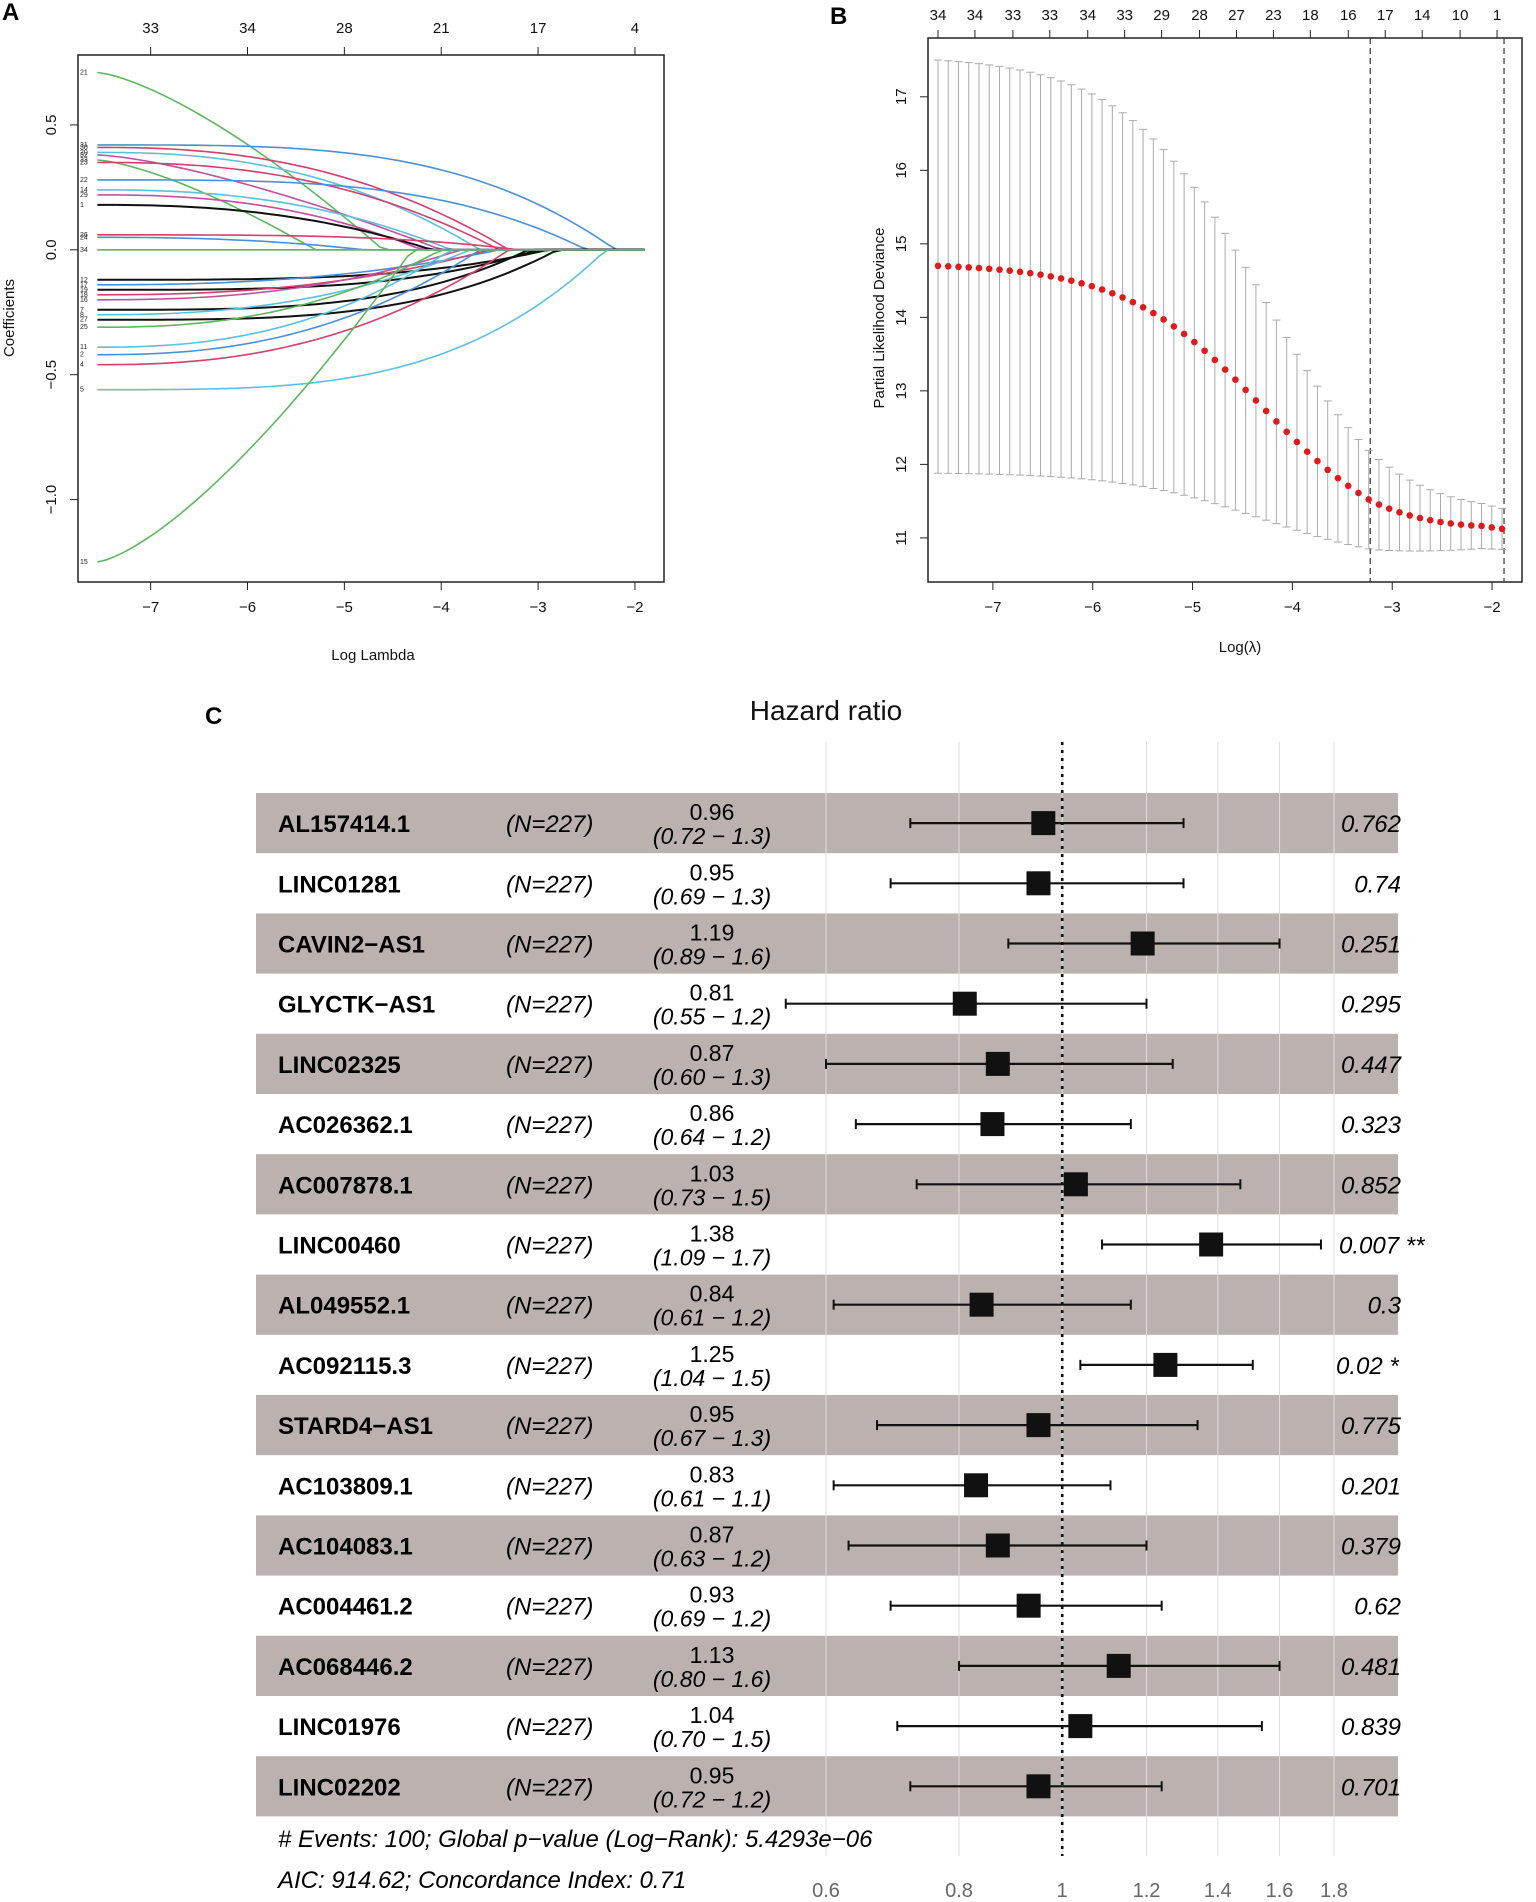 The height and width of the screenshot is (1902, 1536). What do you see at coordinates (1371, 1547) in the screenshot?
I see `p-value: 0.379` at bounding box center [1371, 1547].